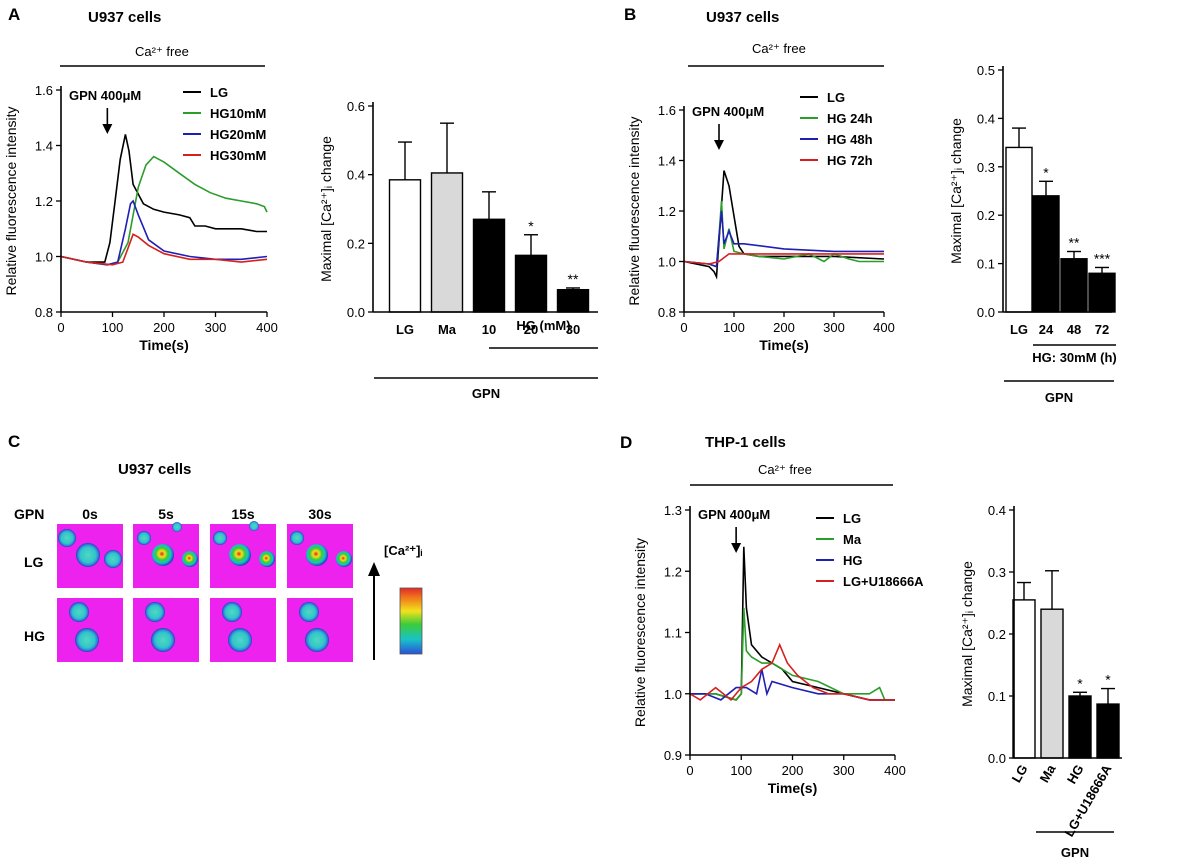 This screenshot has height=866, width=1190. I want to click on category-label-a-5: 30, so click(573, 329).